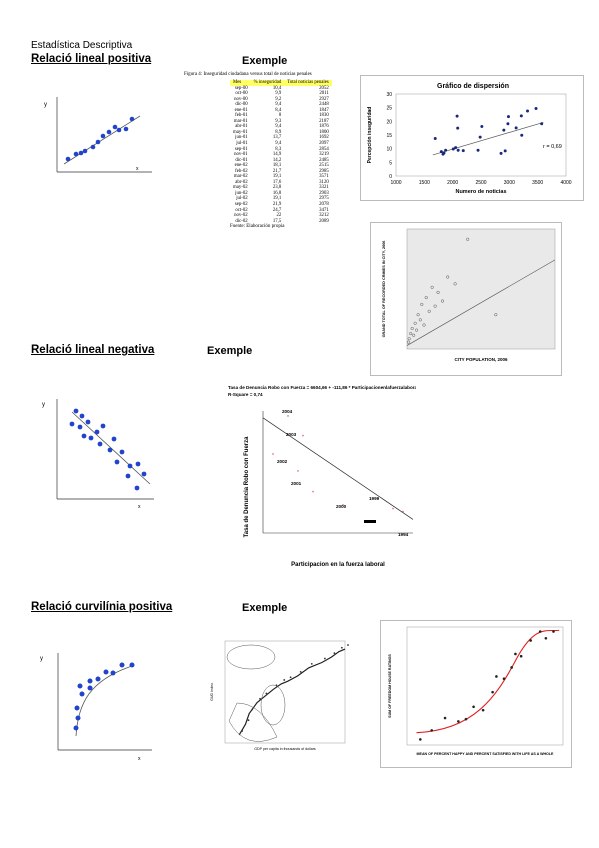 This screenshot has width=599, height=848. I want to click on correlation-annotation: r = 0,69, so click(552, 147).